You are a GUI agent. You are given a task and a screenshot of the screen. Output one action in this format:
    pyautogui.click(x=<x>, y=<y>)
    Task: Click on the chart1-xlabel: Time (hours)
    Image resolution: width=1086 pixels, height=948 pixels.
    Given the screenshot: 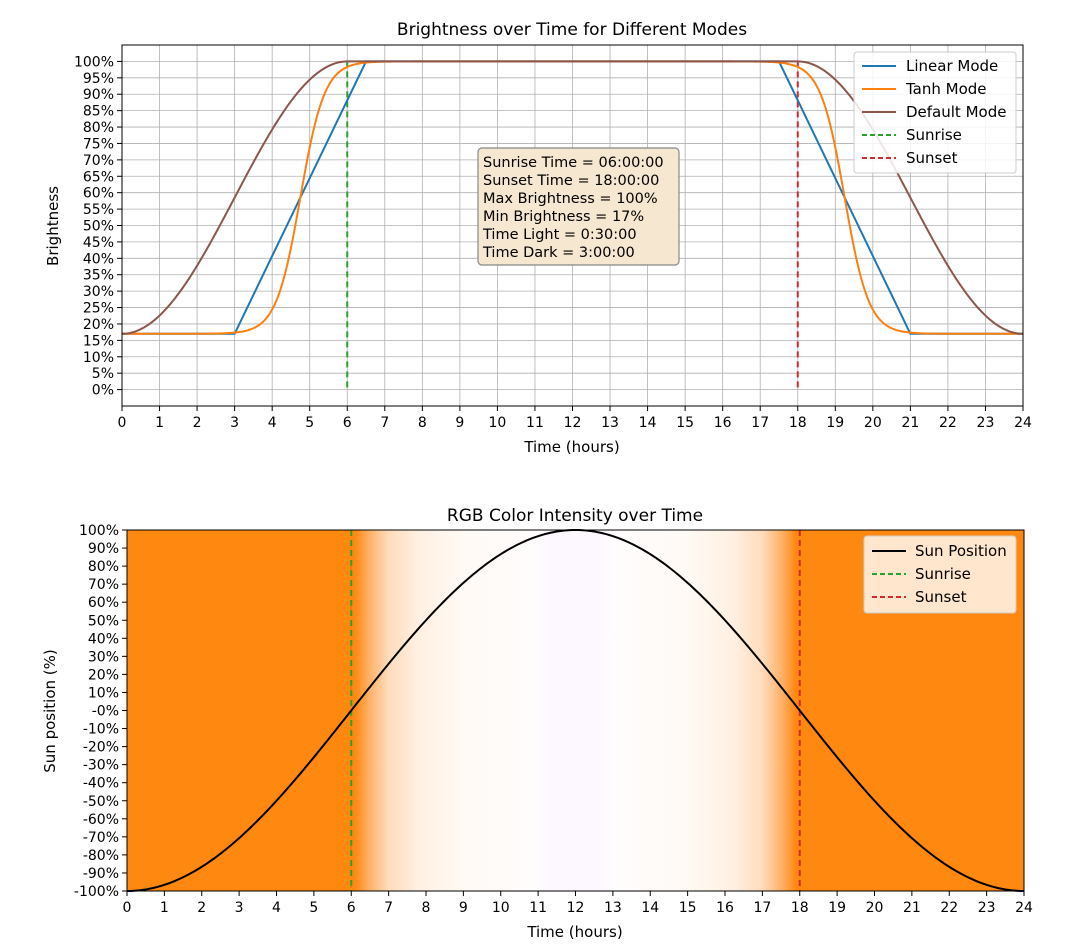 What is the action you would take?
    pyautogui.click(x=571, y=447)
    